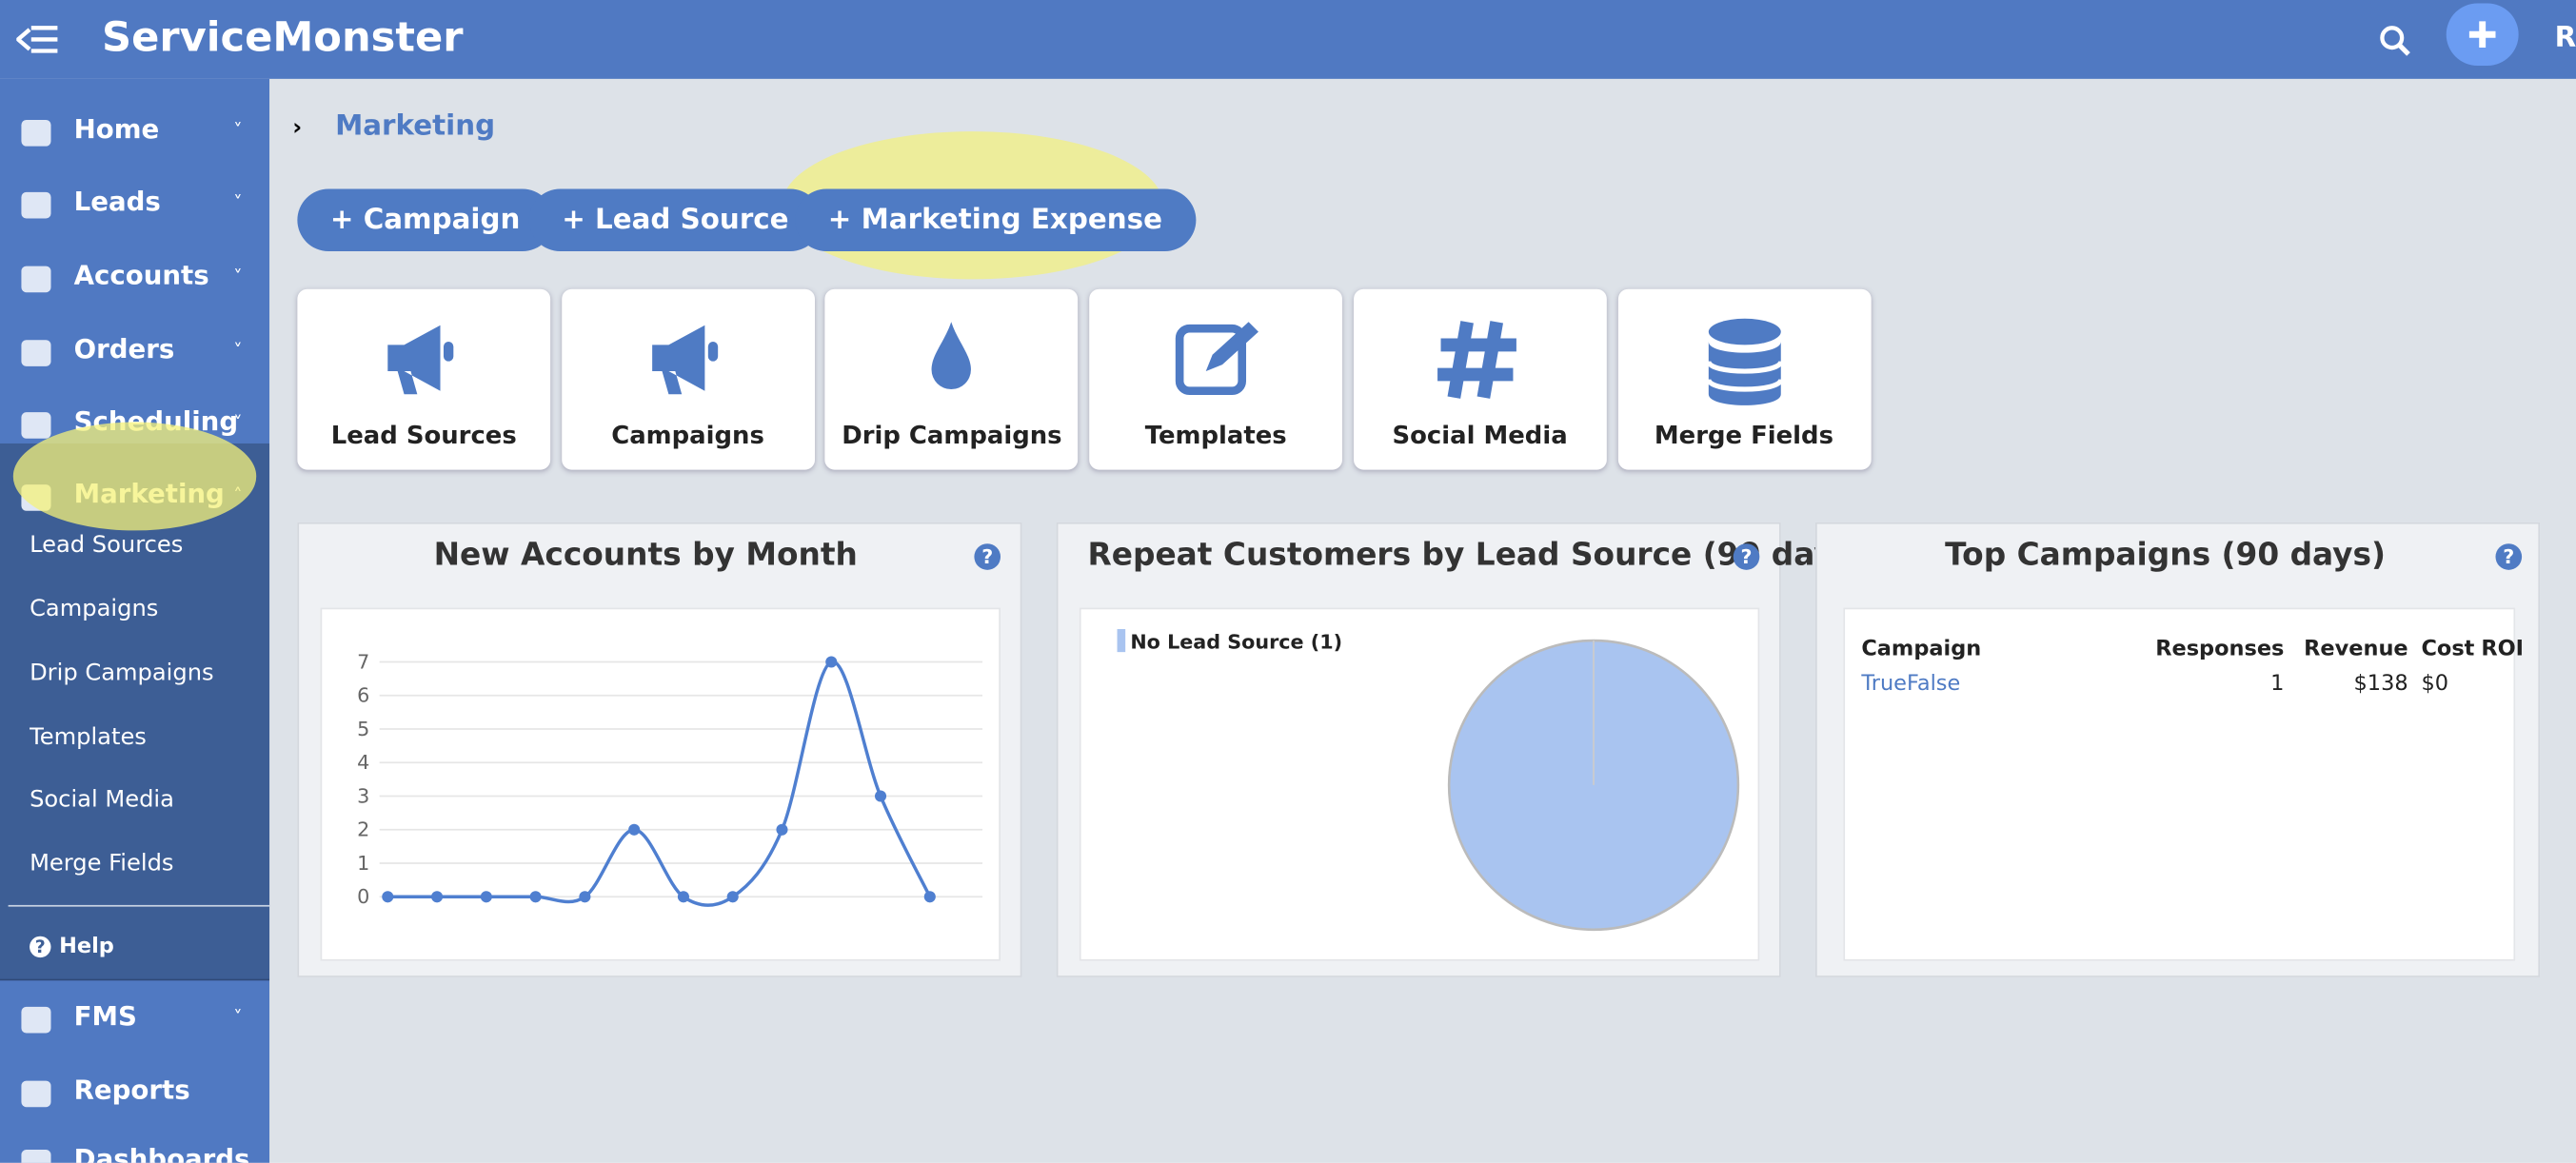 Image resolution: width=2576 pixels, height=1163 pixels. What do you see at coordinates (297, 128) in the screenshot?
I see `breadcrumb-arrow: ›` at bounding box center [297, 128].